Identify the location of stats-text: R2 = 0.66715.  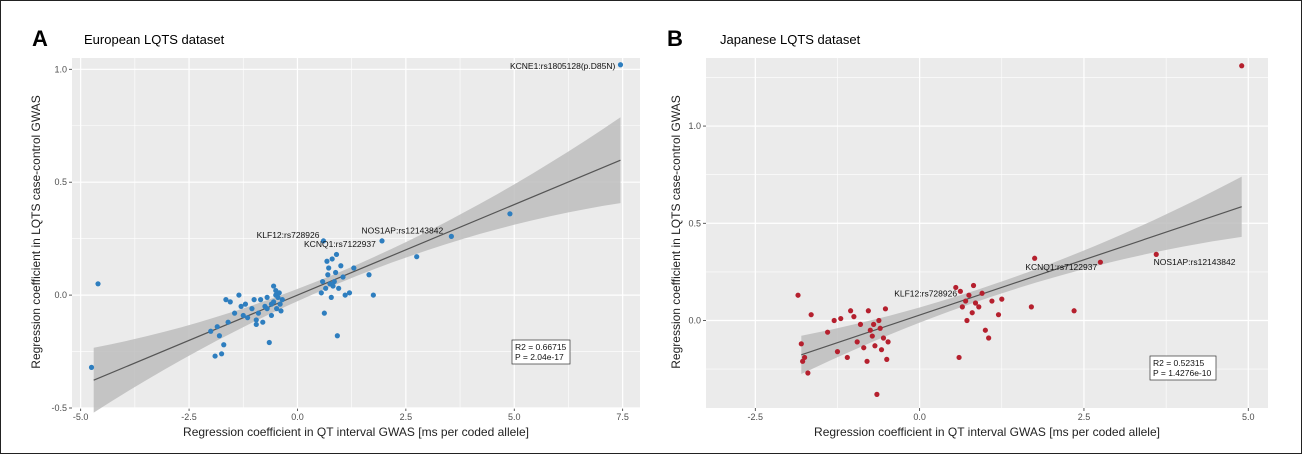
(541, 347).